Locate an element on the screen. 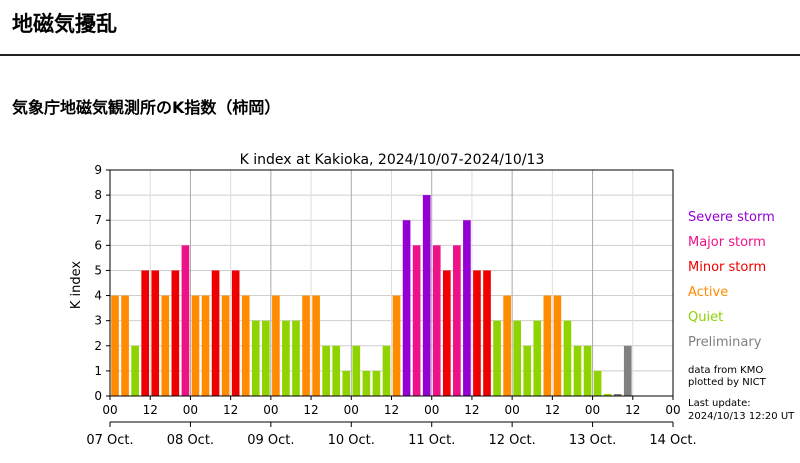 The image size is (800, 463). page-title: 地磁気擾乱 is located at coordinates (64, 24).